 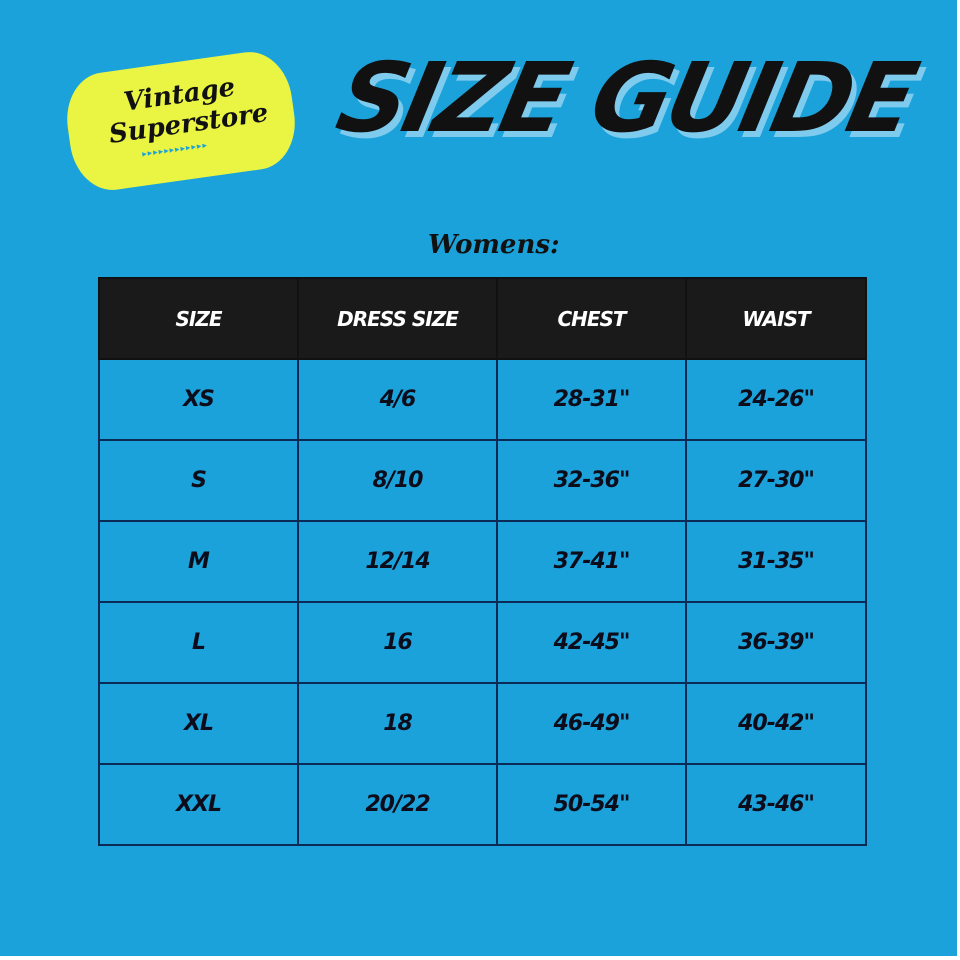 What do you see at coordinates (198, 804) in the screenshot?
I see `cell-size: XXL` at bounding box center [198, 804].